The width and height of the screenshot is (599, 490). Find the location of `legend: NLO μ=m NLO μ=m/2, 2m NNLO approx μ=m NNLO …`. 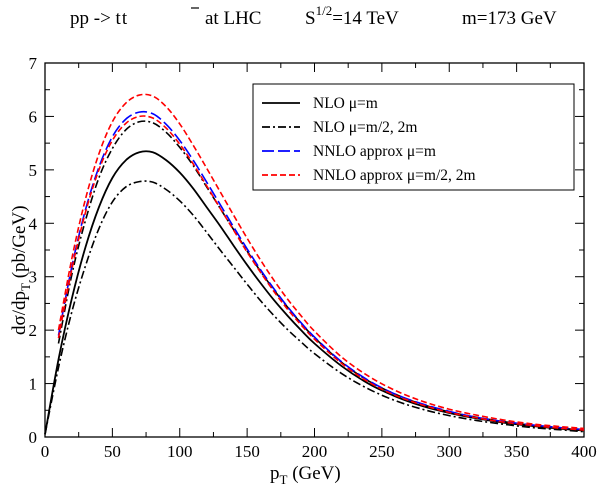

legend: NLO μ=m NLO μ=m/2, 2m NNLO approx μ=m NNLO … is located at coordinates (413, 137).